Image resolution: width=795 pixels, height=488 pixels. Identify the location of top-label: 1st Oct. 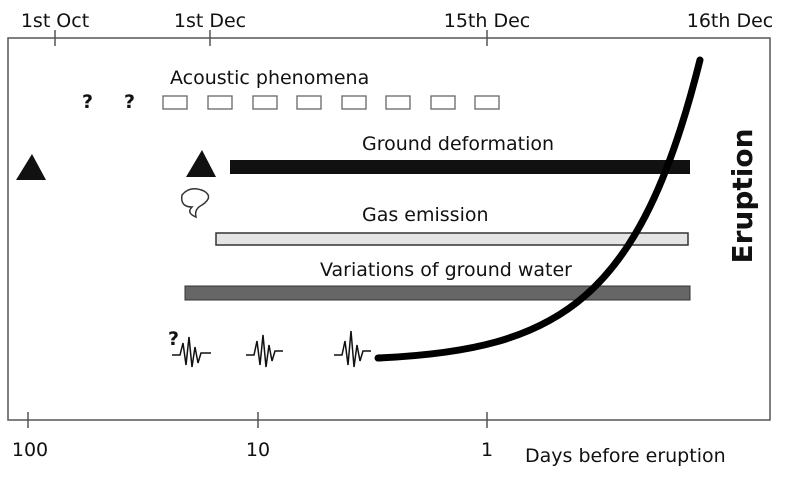
(55, 21).